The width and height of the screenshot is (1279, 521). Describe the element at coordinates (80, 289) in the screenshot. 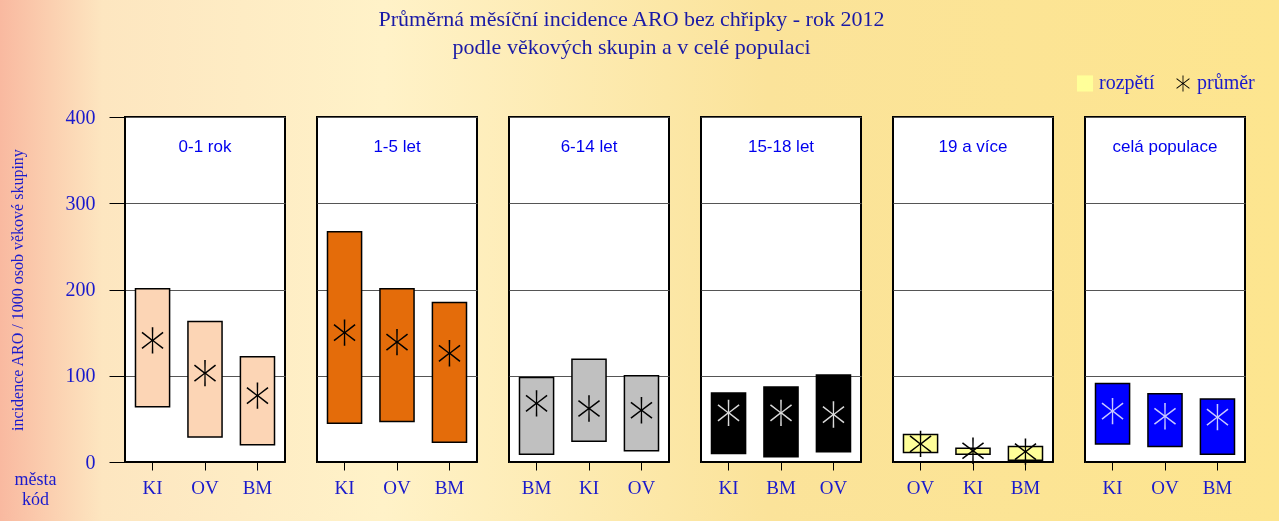

I see `y-tick-label: 200` at that location.